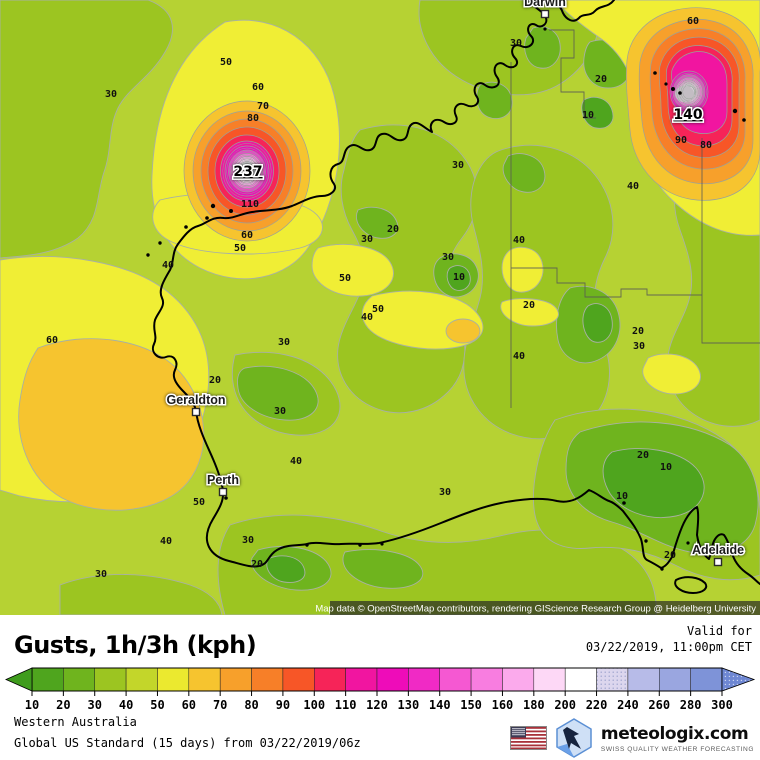 The height and width of the screenshot is (760, 760). Describe the element at coordinates (314, 705) in the screenshot. I see `svg-text: 100` at that location.